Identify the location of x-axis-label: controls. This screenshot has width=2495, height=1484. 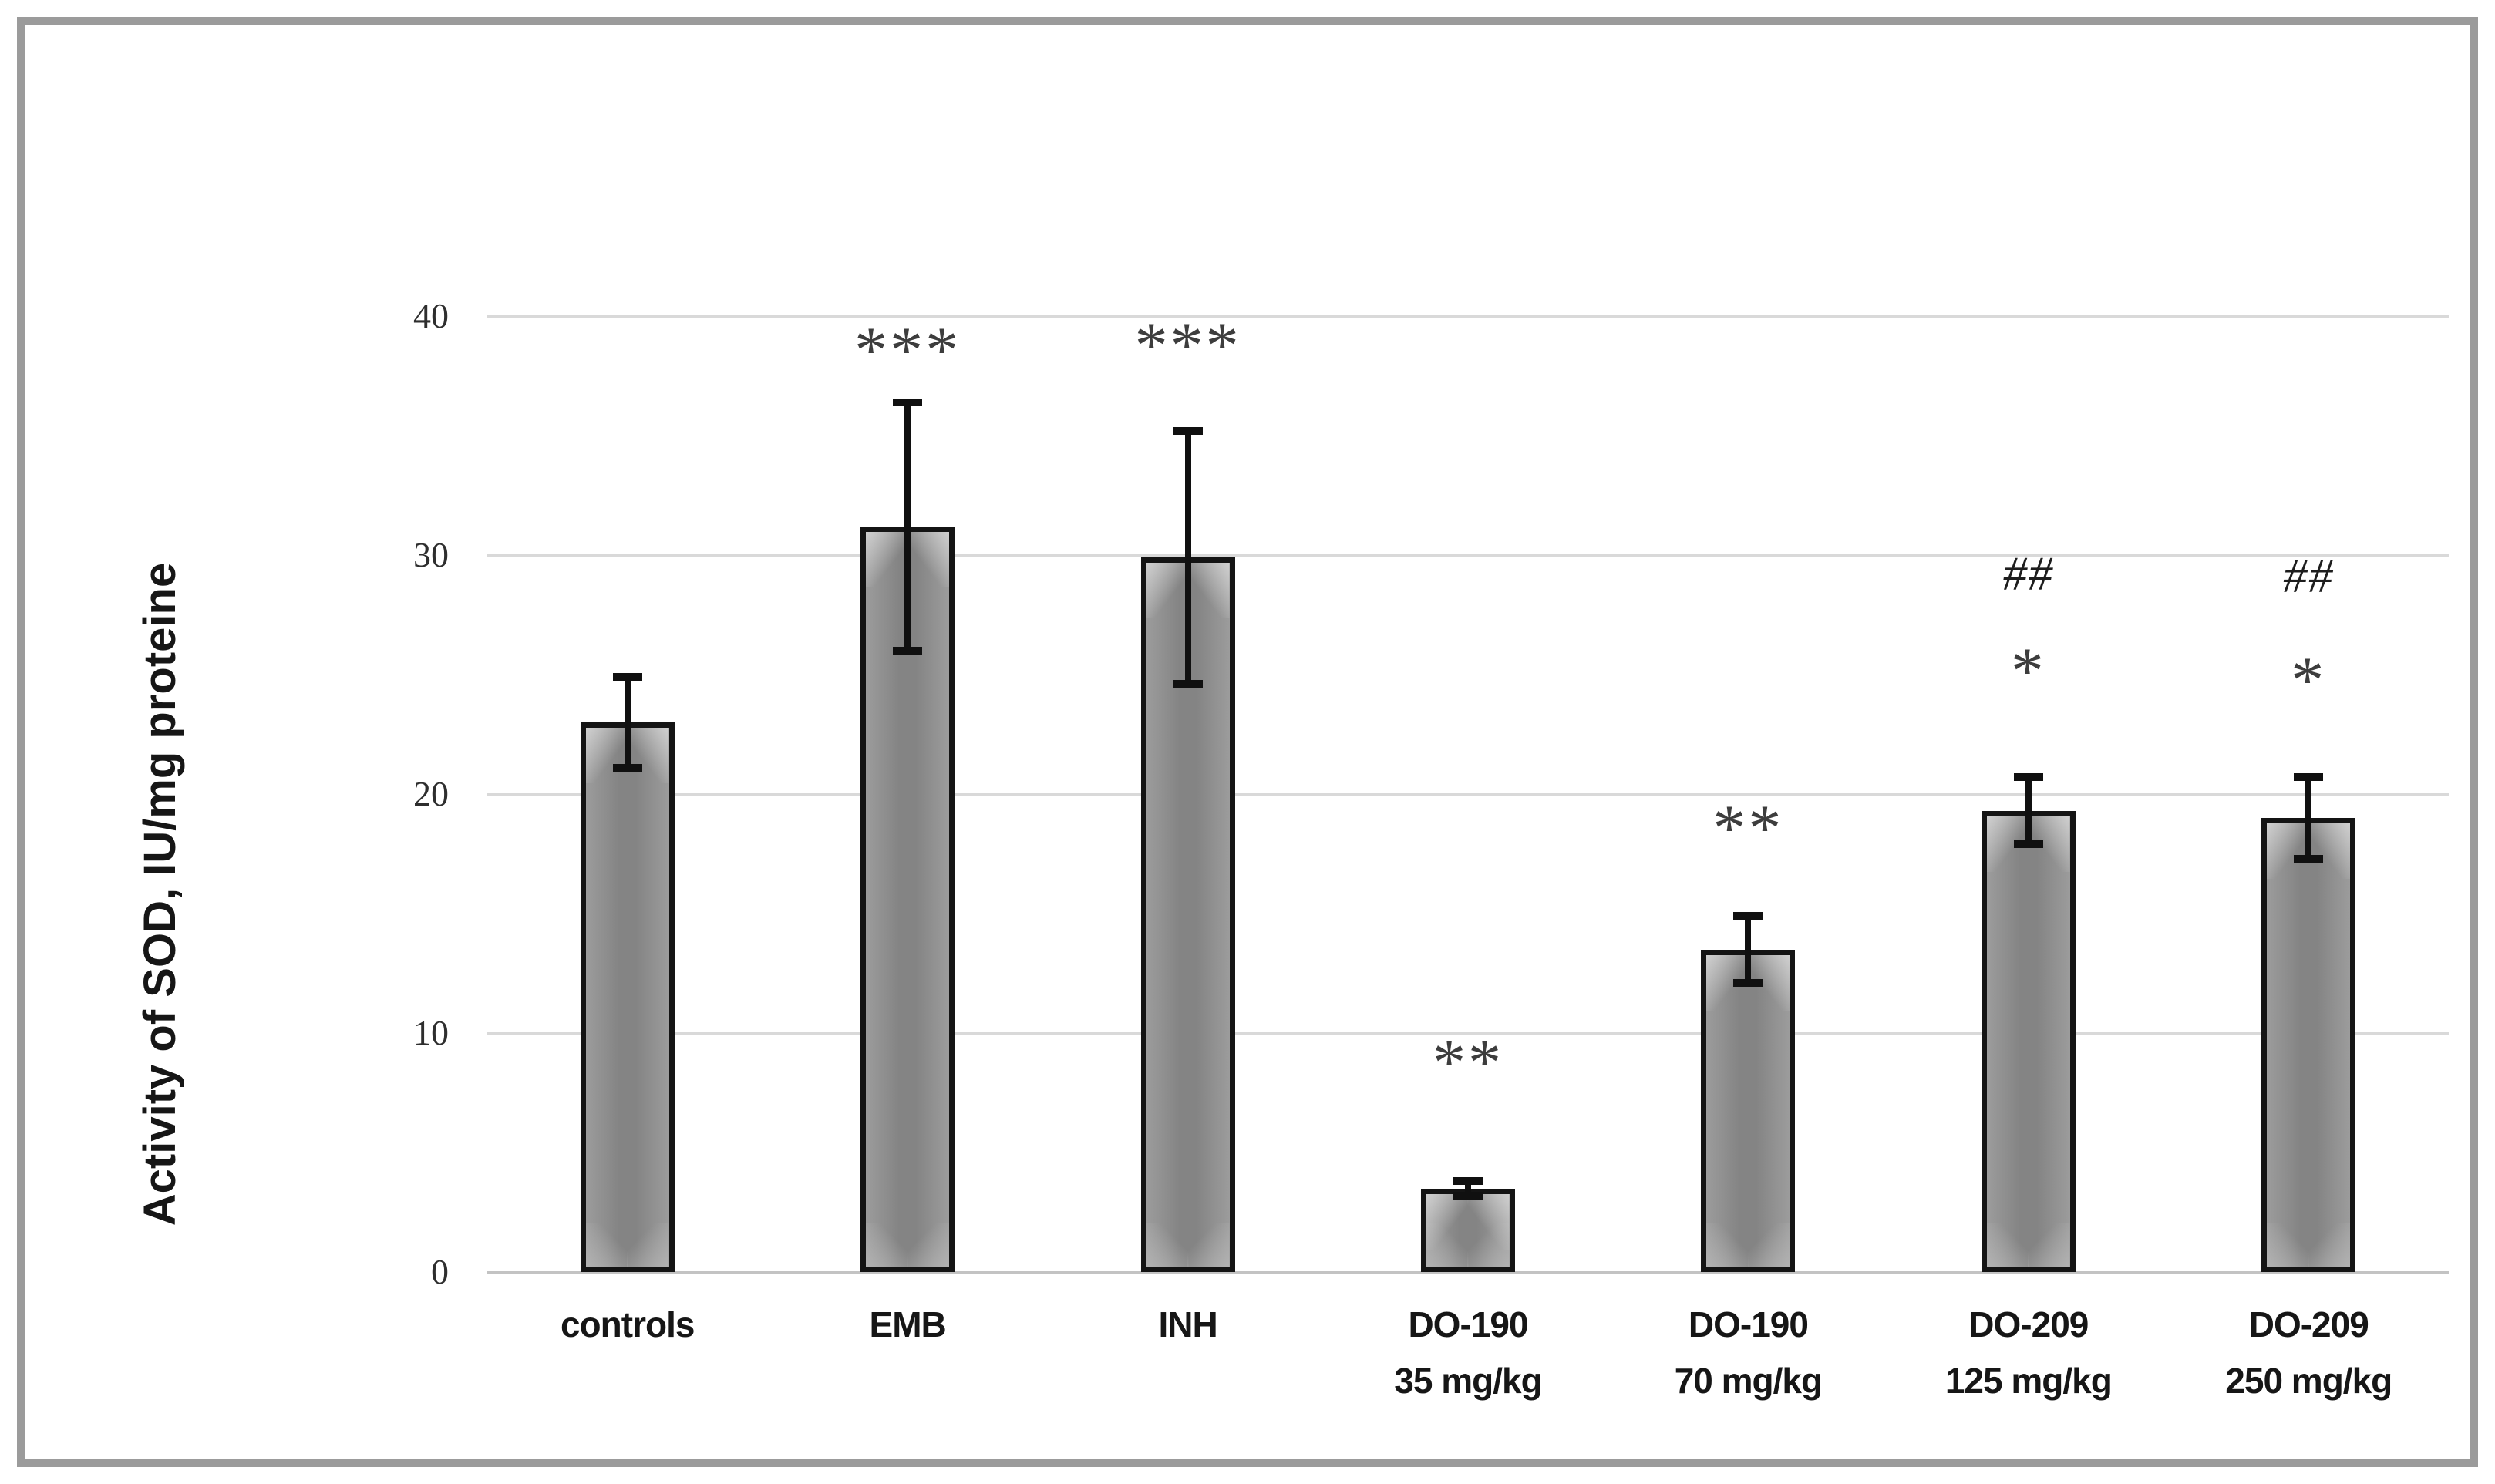
(627, 1325).